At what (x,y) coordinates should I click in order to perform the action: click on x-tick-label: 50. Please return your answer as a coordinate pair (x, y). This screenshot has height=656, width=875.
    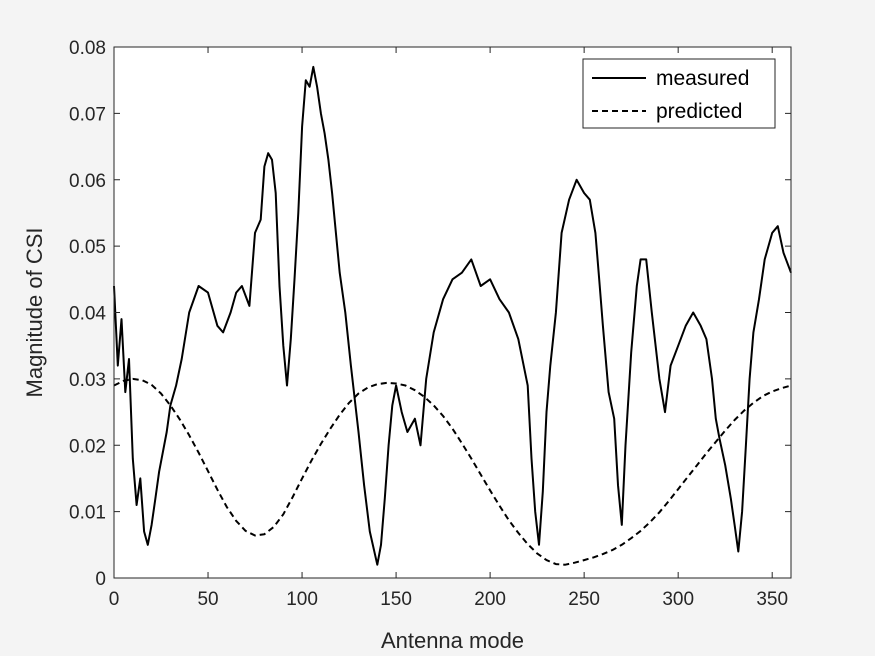
    Looking at the image, I should click on (207, 599).